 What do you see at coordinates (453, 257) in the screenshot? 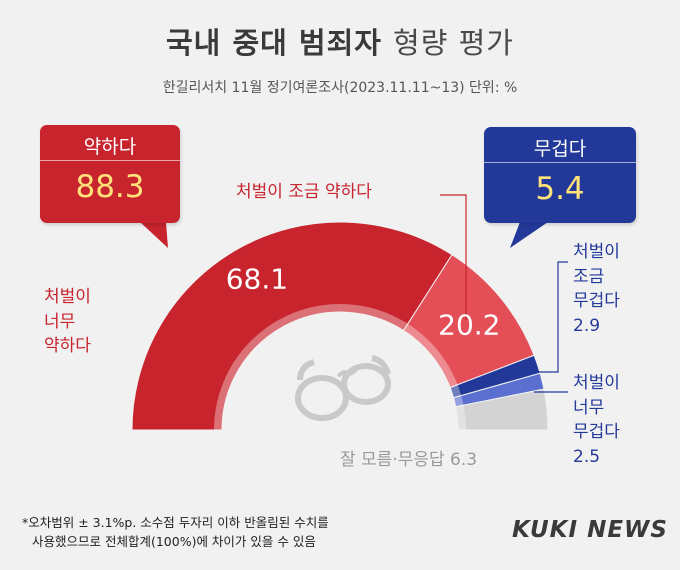
I see `slightly-weak-leader` at bounding box center [453, 257].